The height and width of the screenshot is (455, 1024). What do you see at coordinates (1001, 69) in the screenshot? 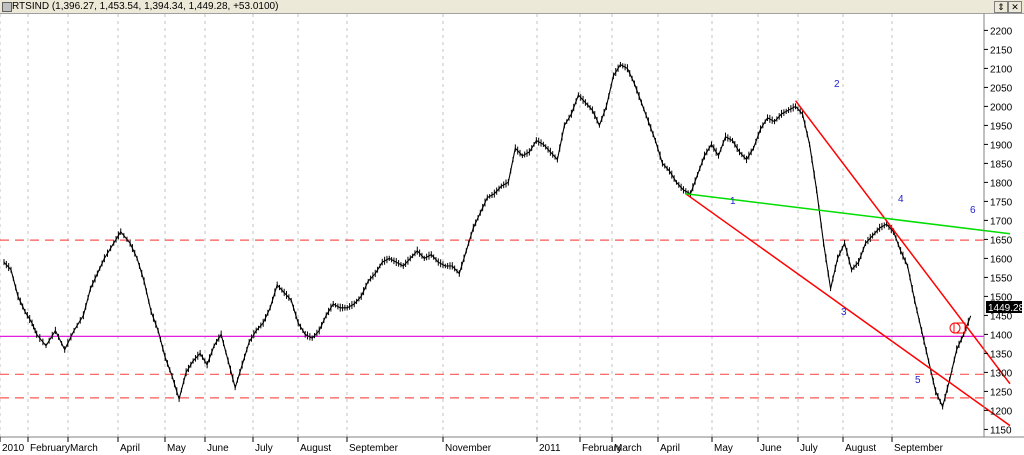
I see `y-tick-label: 2100` at bounding box center [1001, 69].